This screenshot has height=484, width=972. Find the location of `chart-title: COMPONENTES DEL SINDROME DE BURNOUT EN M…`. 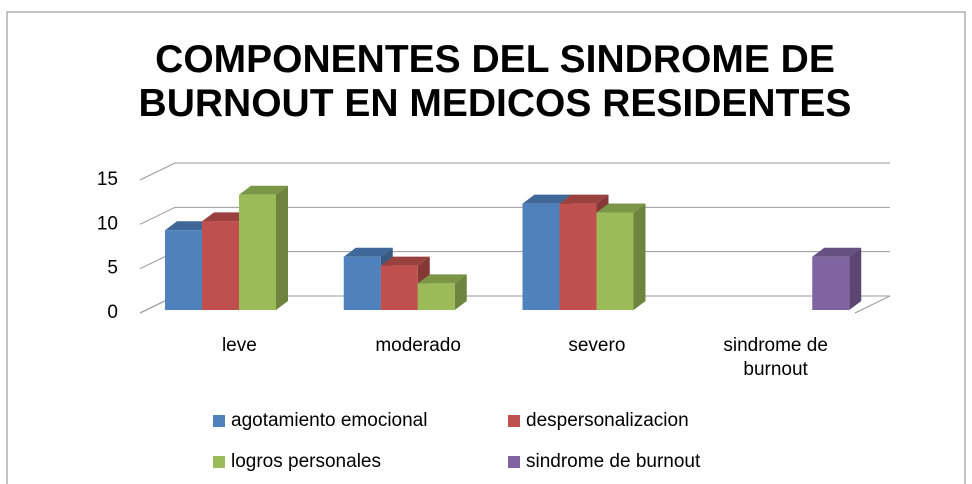

chart-title: COMPONENTES DEL SINDROME DE BURNOUT EN M… is located at coordinates (495, 81).